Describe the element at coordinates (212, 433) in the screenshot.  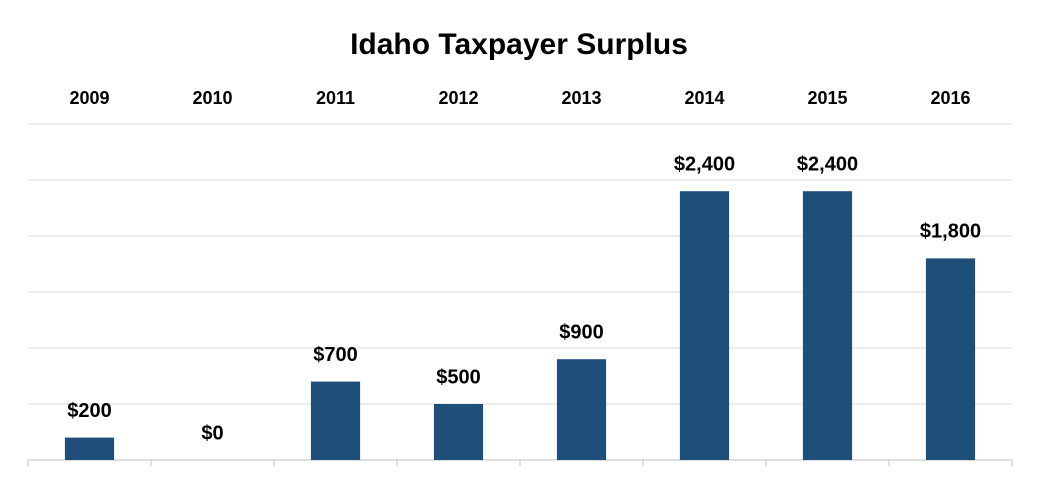
I see `value-label: $0` at that location.